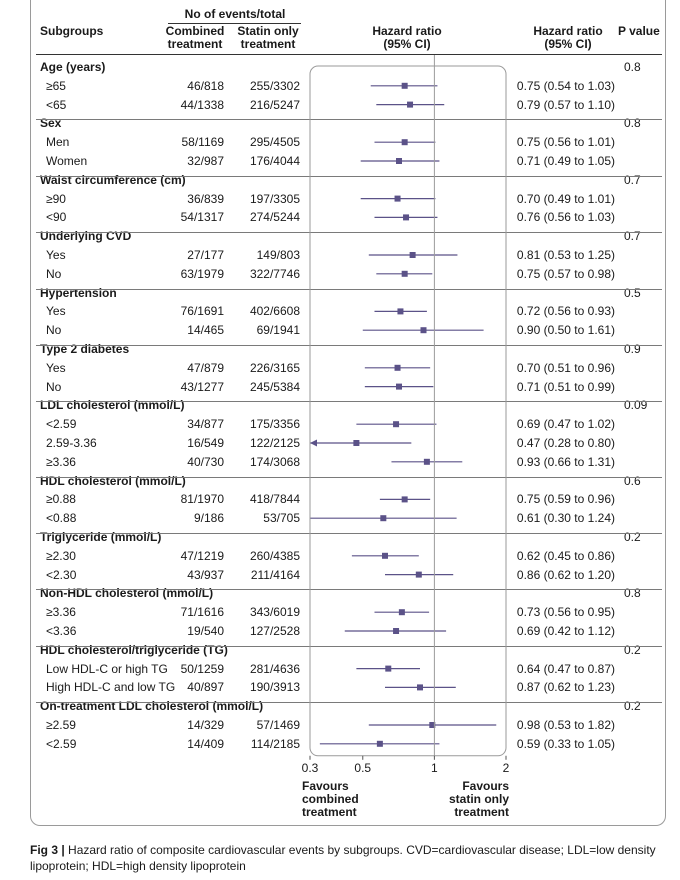 Image resolution: width=680 pixels, height=880 pixels. What do you see at coordinates (205, 725) in the screenshot?
I see `combined-events: 14/329` at bounding box center [205, 725].